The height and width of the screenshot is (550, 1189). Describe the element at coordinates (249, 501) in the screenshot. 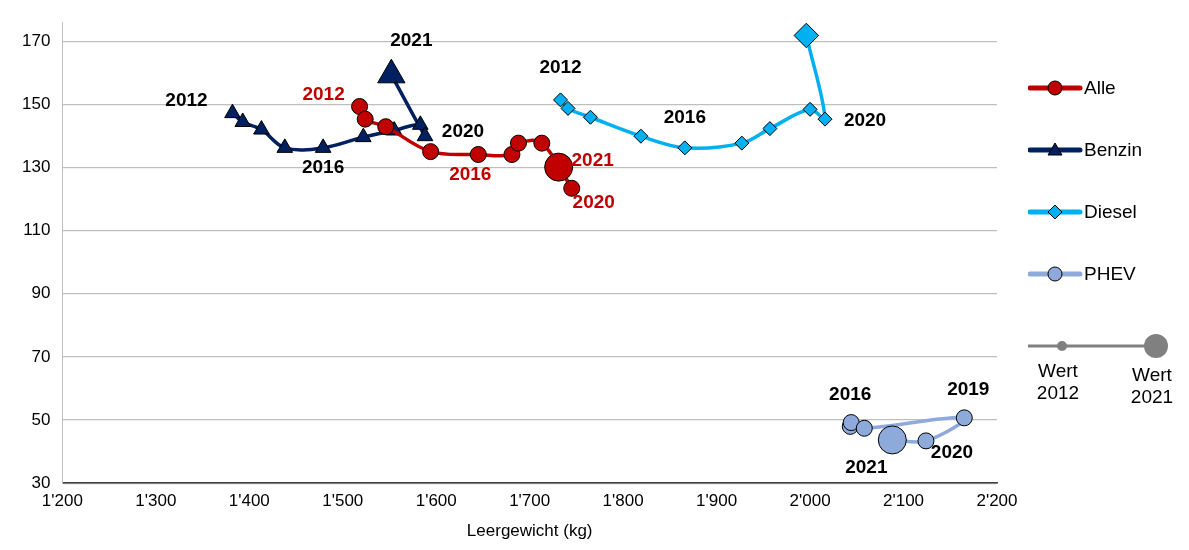

I see `x-tick-label: 1'400` at that location.